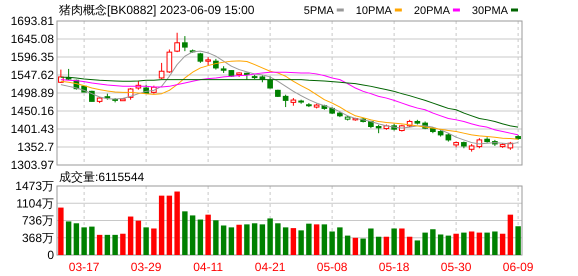 The height and width of the screenshot is (276, 578). What do you see at coordinates (32, 57) in the screenshot?
I see `y-tick-label: 1596.35` at bounding box center [32, 57].